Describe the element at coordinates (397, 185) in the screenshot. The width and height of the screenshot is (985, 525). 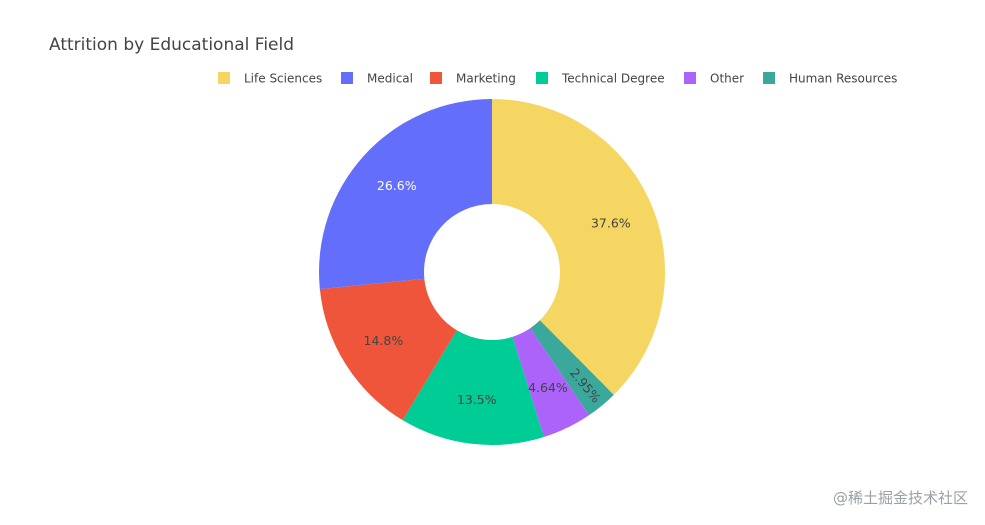
I see `slice-label-medical: 26.6%` at that location.